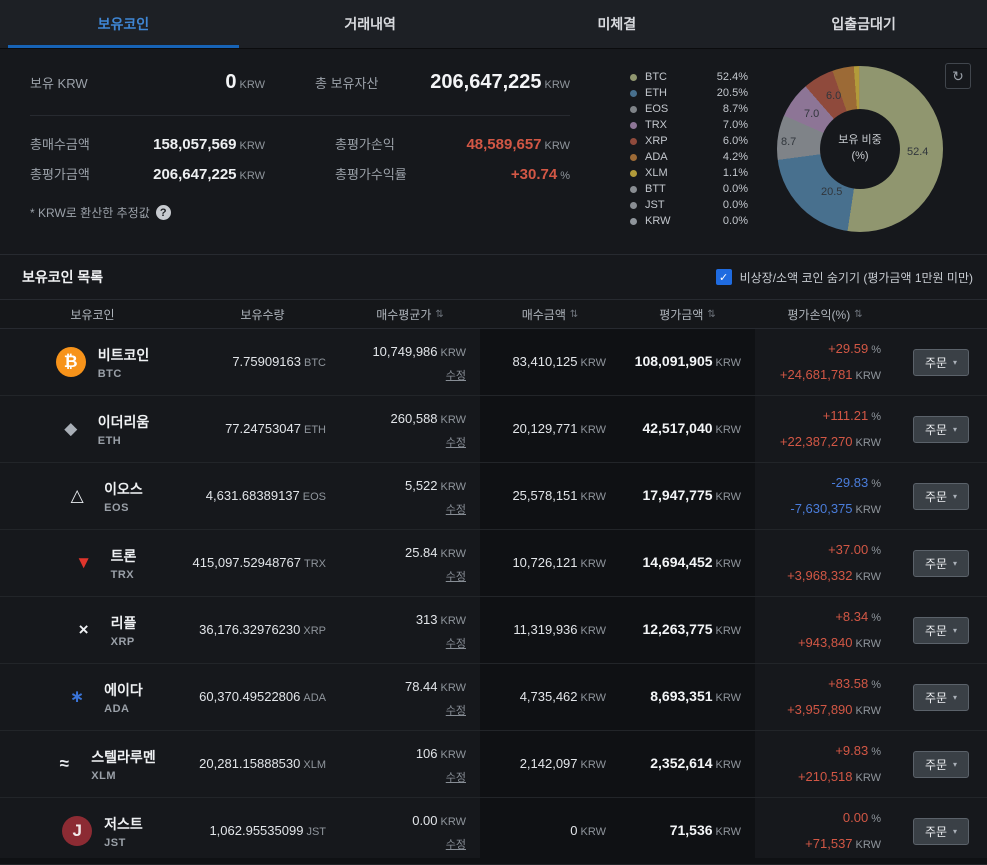 The image size is (987, 865). I want to click on coin-name: 이오스, so click(123, 488).